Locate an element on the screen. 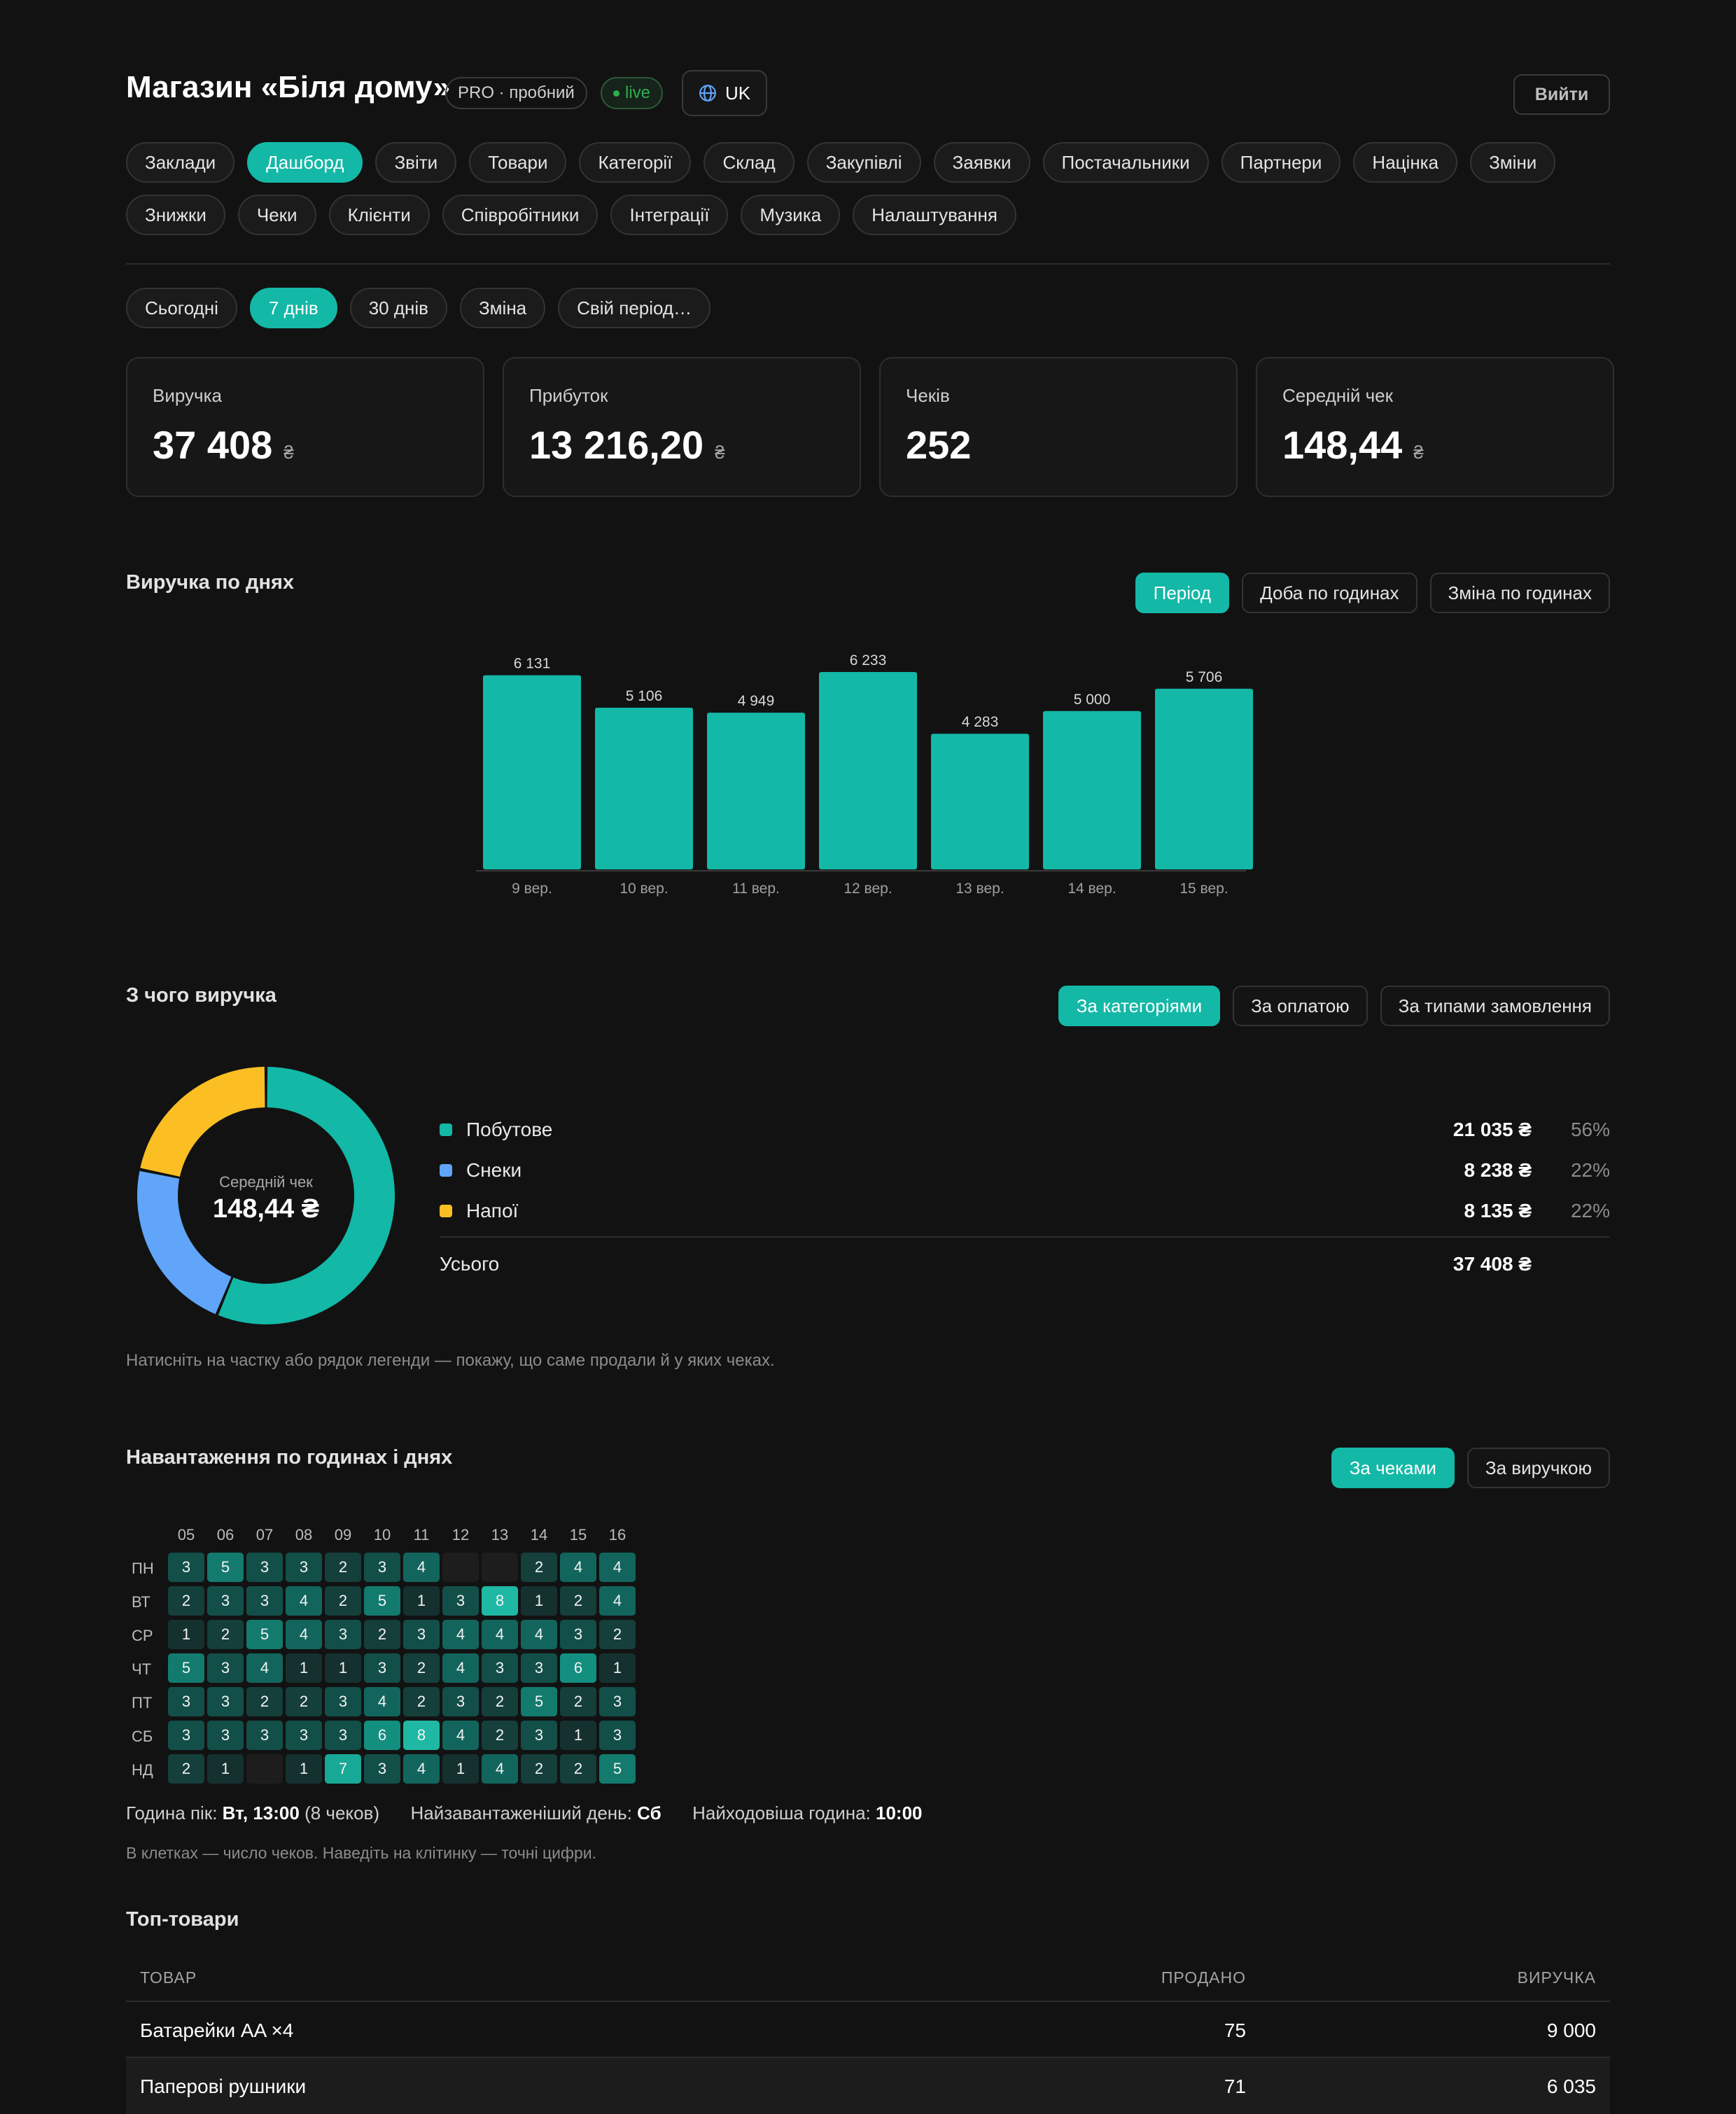  nav-tab-row2-5: Музика is located at coordinates (791, 215).